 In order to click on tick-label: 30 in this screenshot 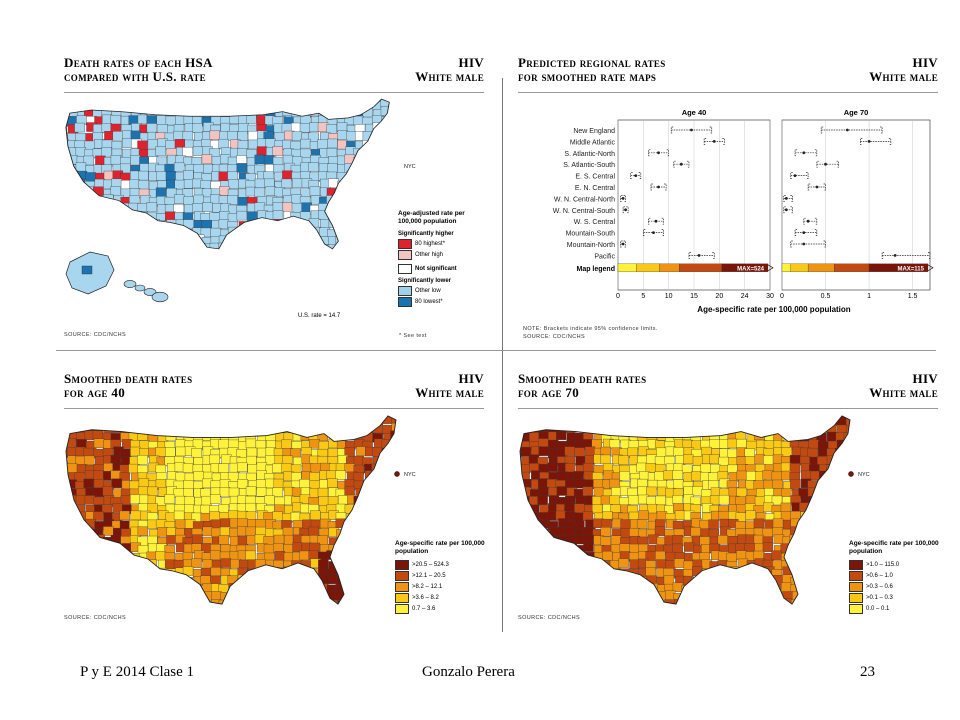, I will do `click(770, 296)`.